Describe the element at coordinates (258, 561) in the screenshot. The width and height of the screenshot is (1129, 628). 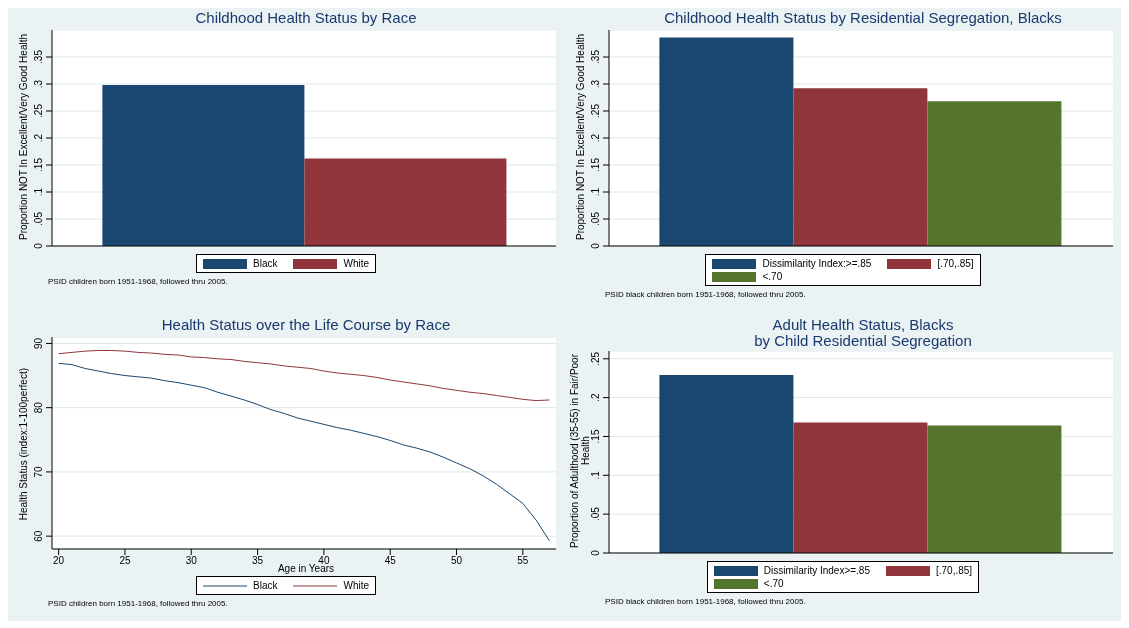
I see `x-tick-label: 35` at that location.